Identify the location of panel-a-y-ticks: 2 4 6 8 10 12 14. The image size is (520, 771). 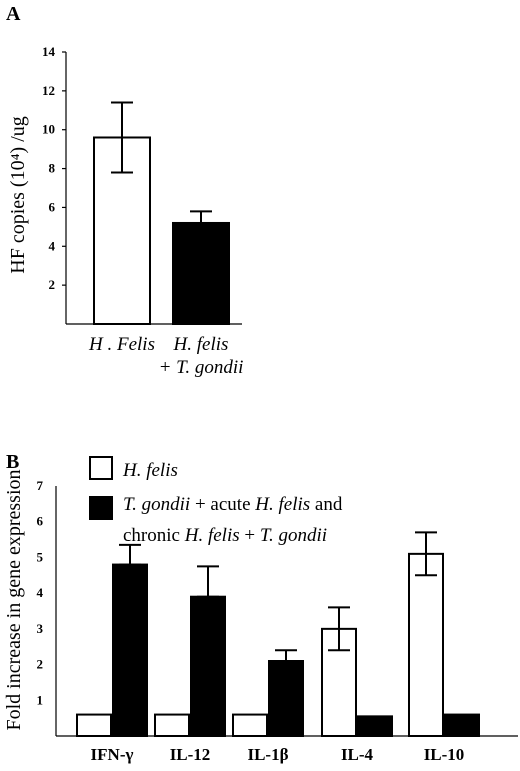
(54, 168).